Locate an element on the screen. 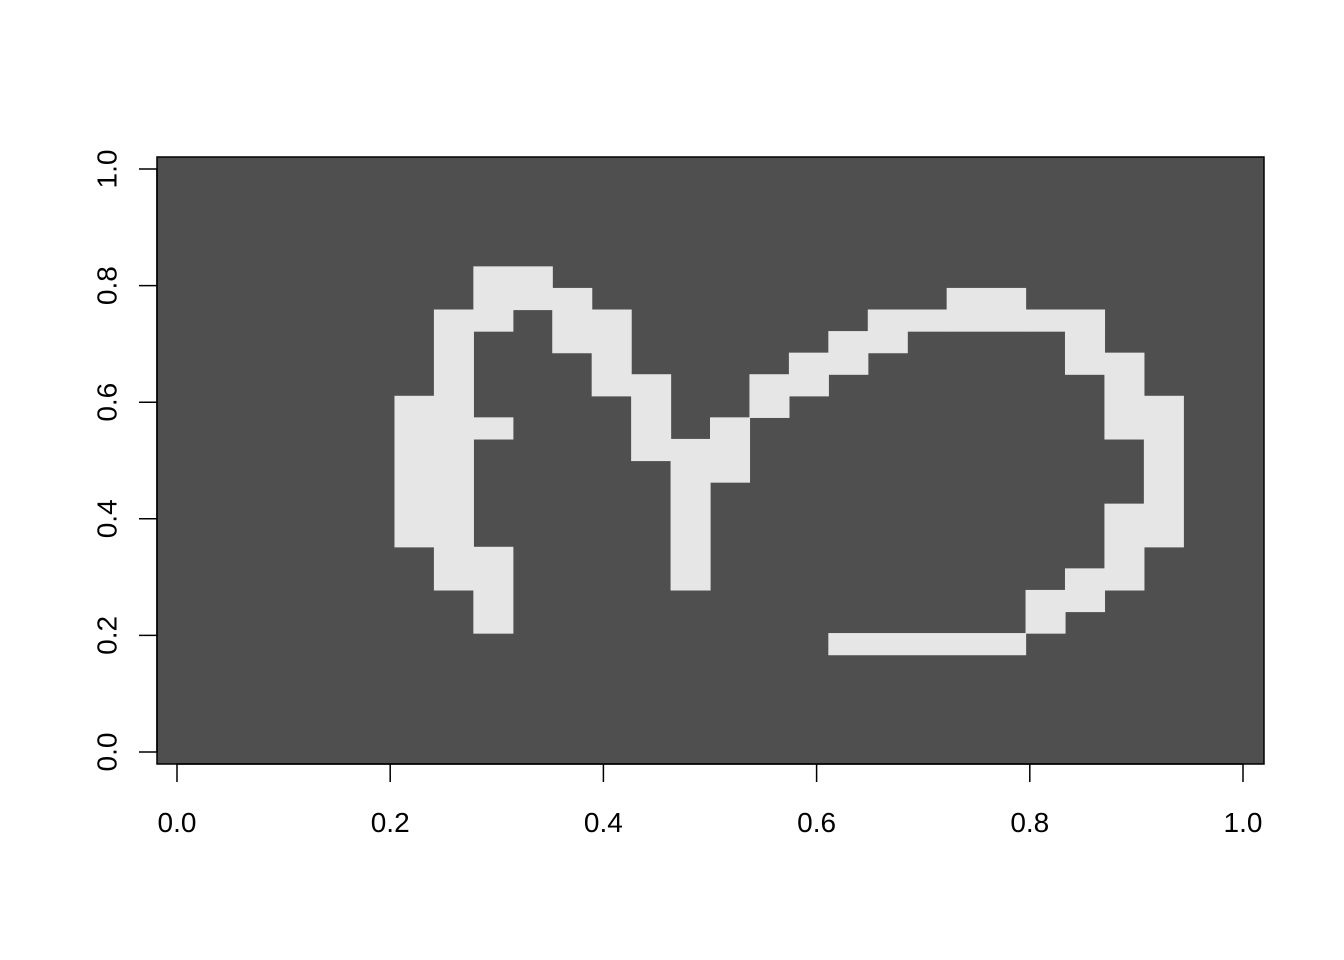  y-tick-label: 0.0 is located at coordinates (106, 752).